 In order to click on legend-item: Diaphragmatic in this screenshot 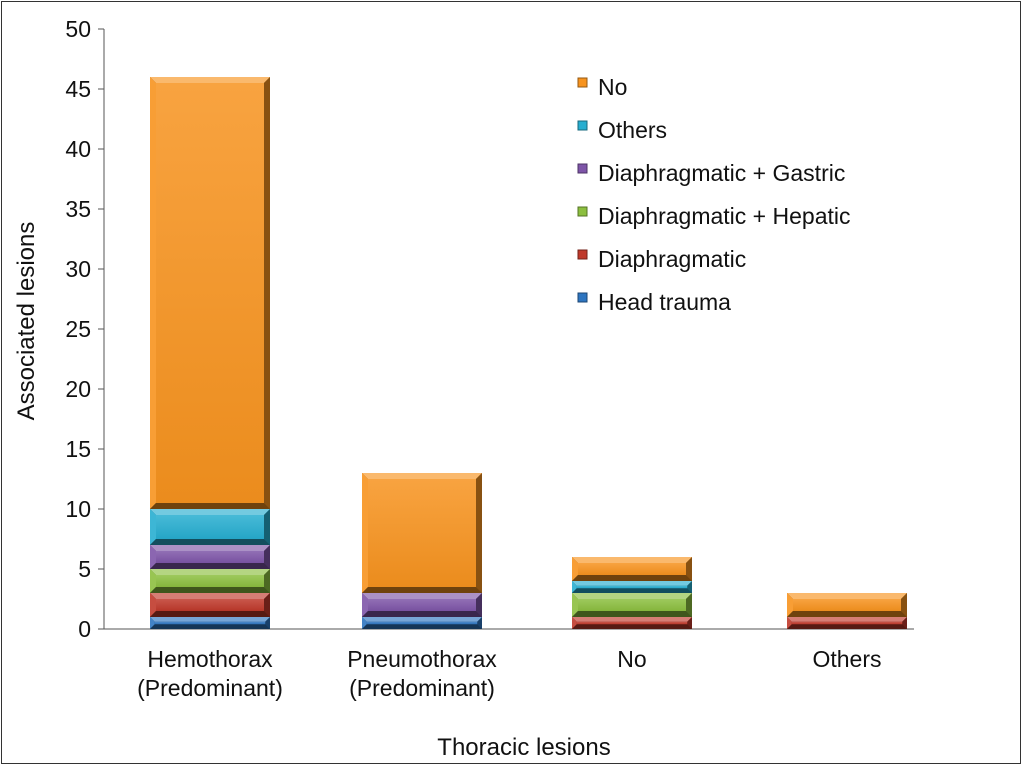, I will do `click(661, 259)`.